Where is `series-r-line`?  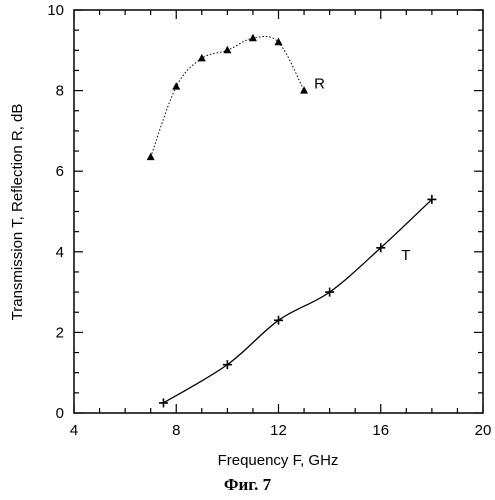 series-r-line is located at coordinates (227, 96).